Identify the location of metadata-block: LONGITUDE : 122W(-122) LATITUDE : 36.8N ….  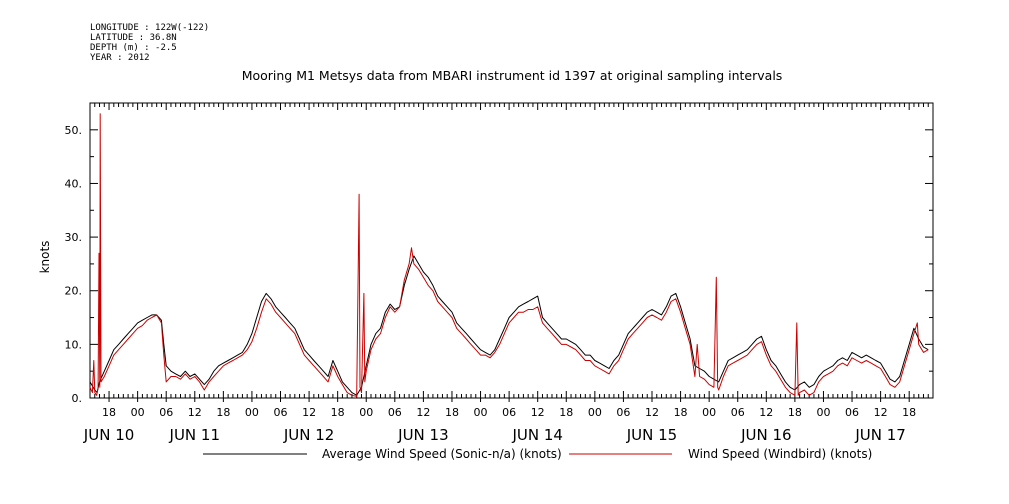
(149, 43).